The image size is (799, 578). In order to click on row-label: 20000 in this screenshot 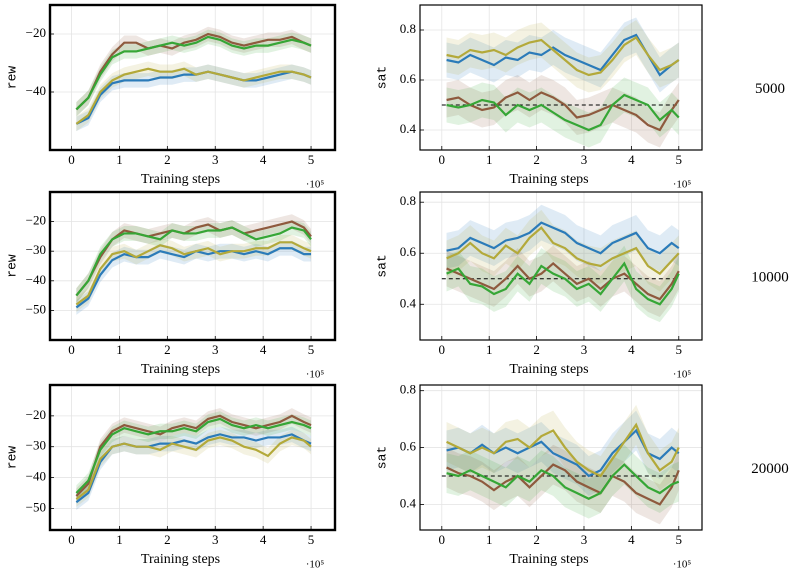, I will do `click(770, 469)`.